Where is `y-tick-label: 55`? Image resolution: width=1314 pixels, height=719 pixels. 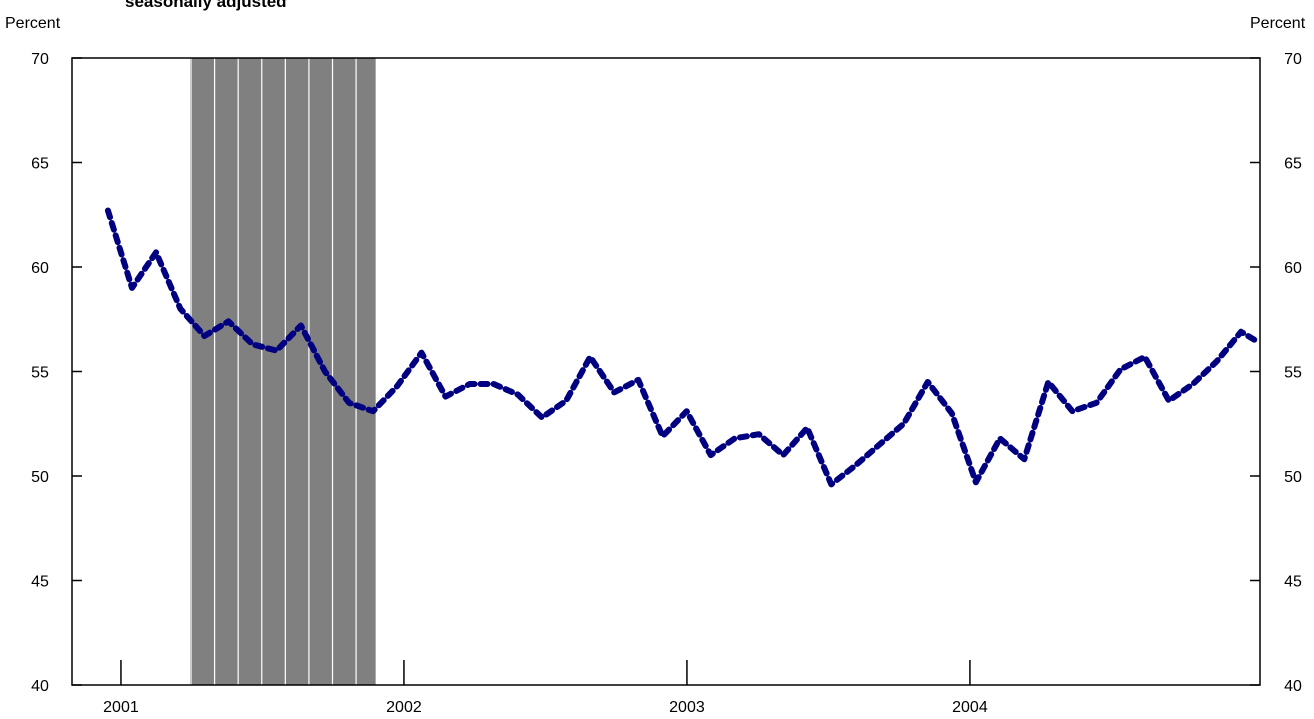
y-tick-label: 55 is located at coordinates (40, 373).